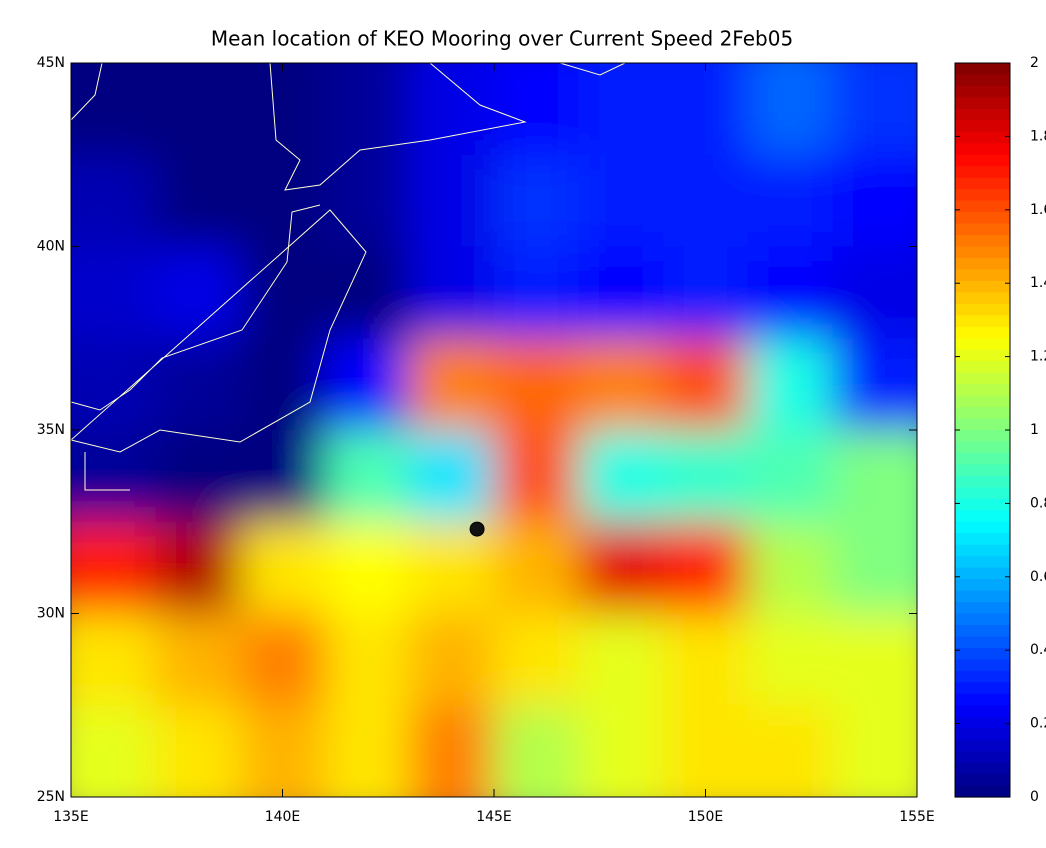 This screenshot has height=848, width=1046. What do you see at coordinates (1038, 503) in the screenshot?
I see `colorbar-tick-label: 0.8` at bounding box center [1038, 503].